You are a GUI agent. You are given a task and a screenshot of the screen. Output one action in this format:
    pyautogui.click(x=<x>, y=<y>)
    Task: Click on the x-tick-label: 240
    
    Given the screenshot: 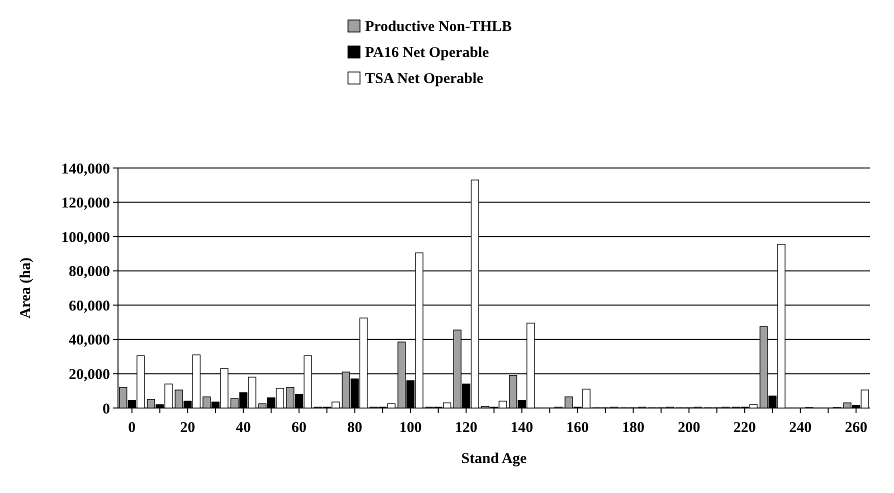 What is the action you would take?
    pyautogui.click(x=800, y=428)
    